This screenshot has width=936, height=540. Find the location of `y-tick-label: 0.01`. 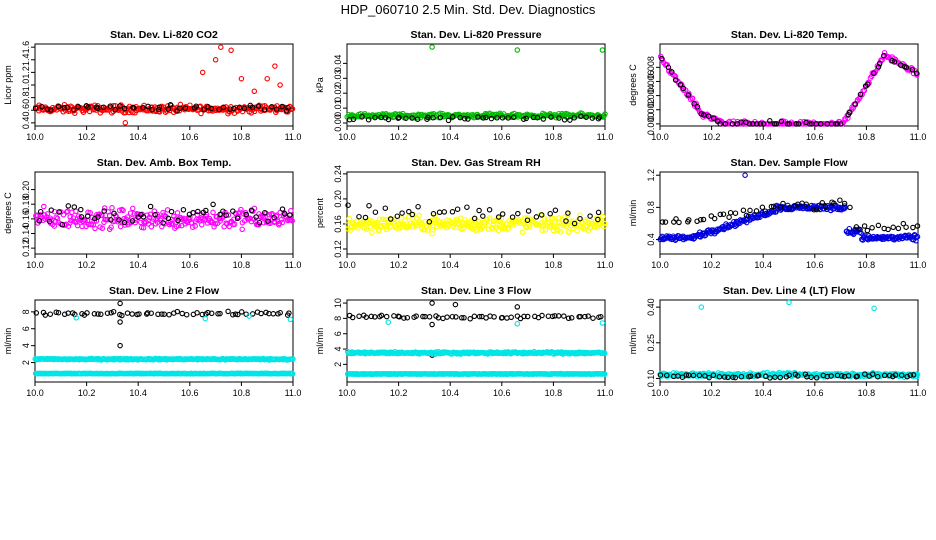

y-tick-label: 0.01 is located at coordinates (338, 108).